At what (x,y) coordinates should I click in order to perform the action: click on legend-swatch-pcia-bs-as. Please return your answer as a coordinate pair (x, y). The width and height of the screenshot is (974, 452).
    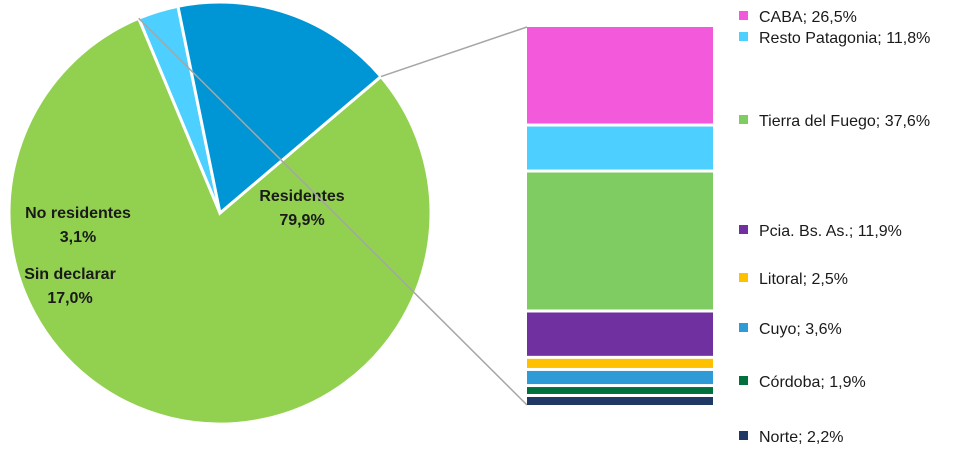
    Looking at the image, I should click on (743, 229).